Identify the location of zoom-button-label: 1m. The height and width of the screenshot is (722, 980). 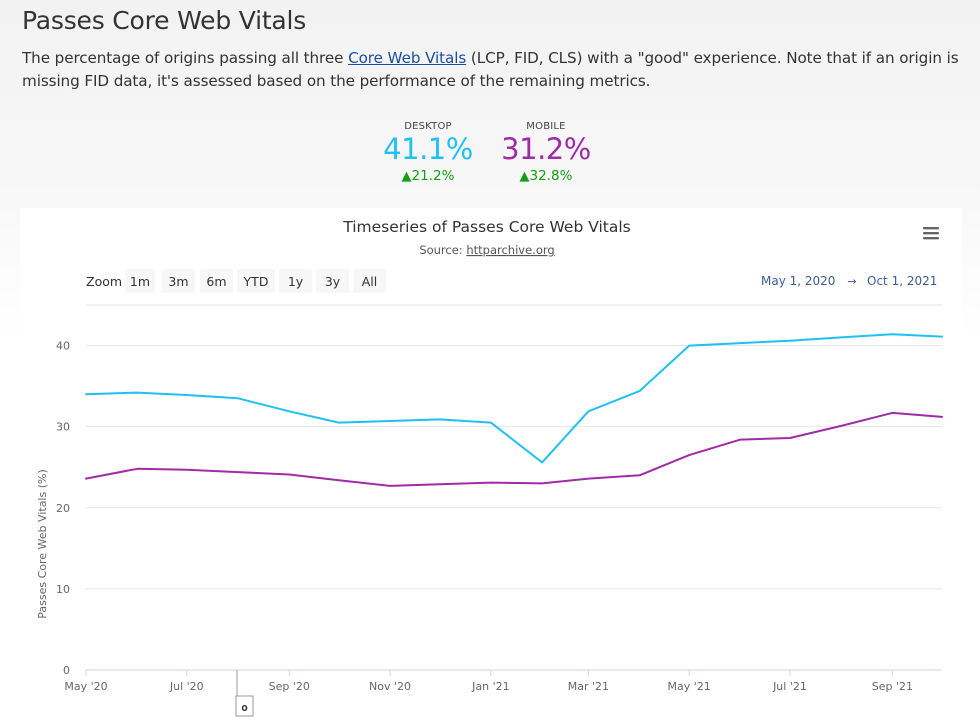
(140, 281).